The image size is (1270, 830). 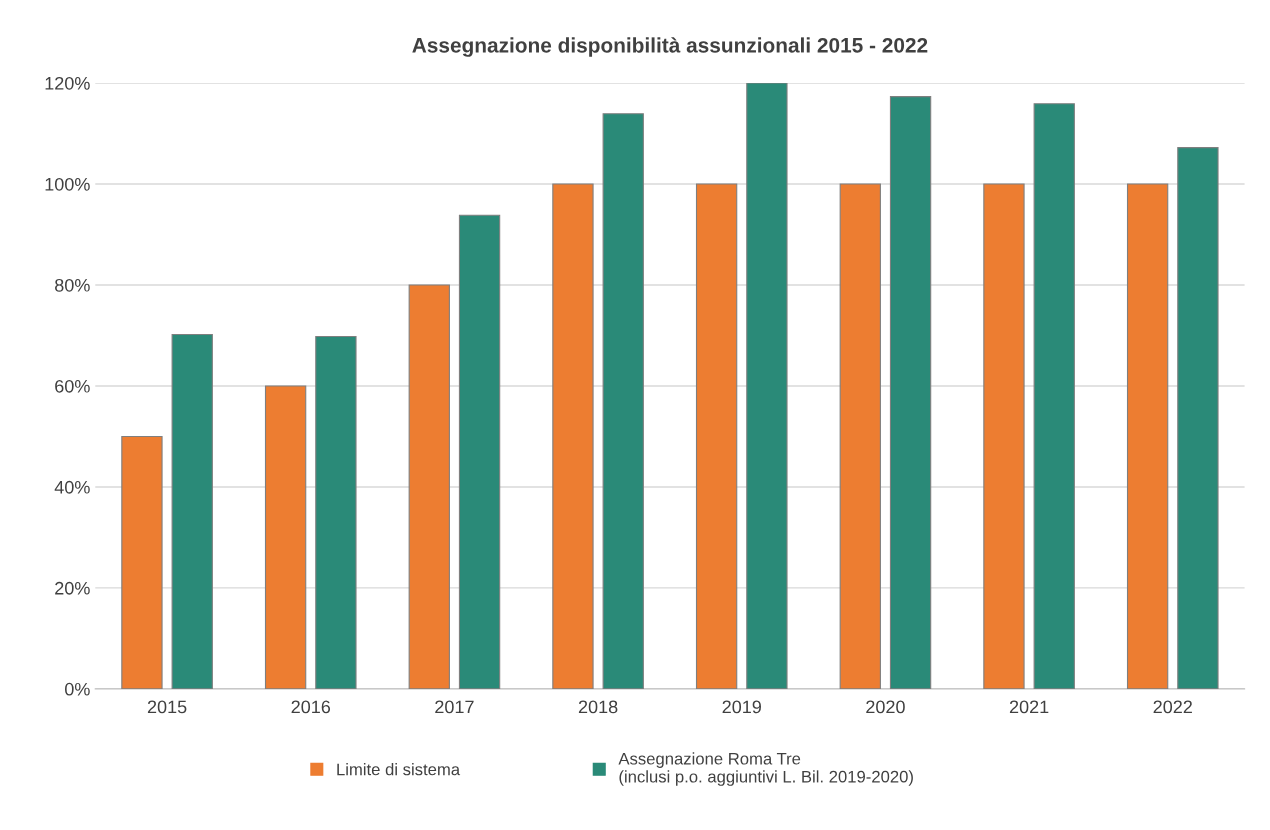 What do you see at coordinates (741, 707) in the screenshot?
I see `x-tick-label: 2019` at bounding box center [741, 707].